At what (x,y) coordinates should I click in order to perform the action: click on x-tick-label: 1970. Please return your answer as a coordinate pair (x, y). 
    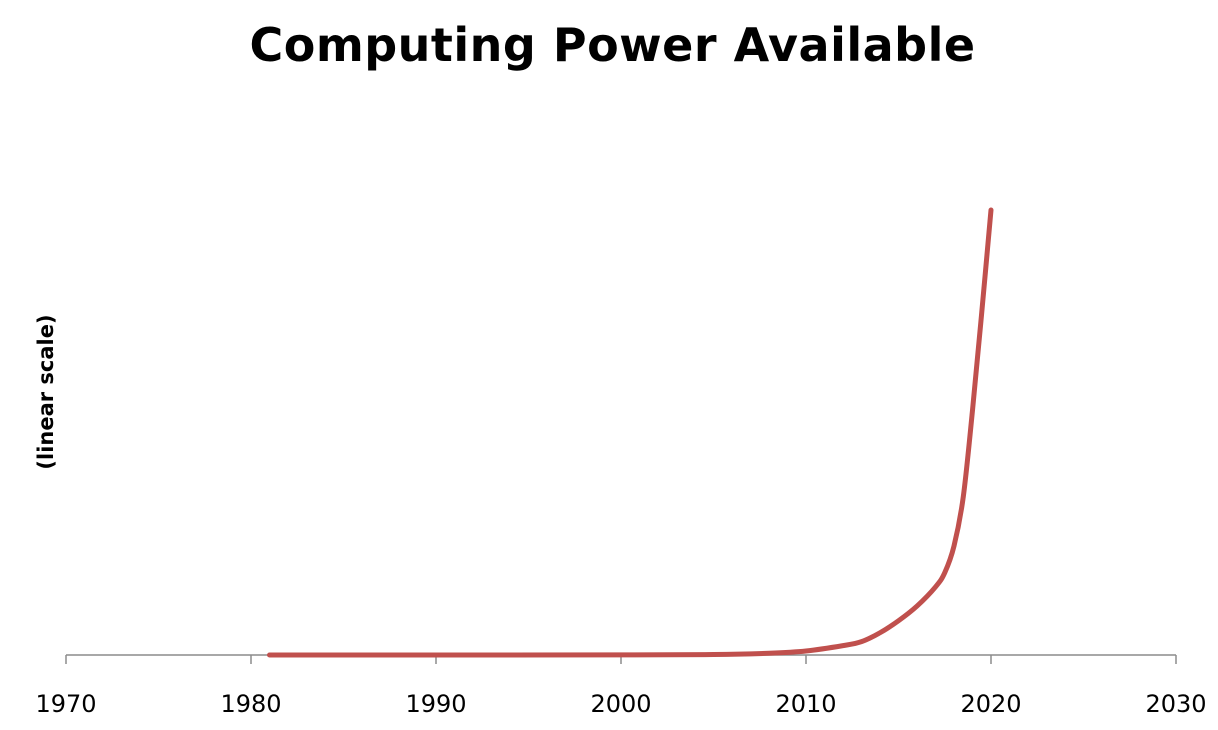
    Looking at the image, I should click on (65, 704).